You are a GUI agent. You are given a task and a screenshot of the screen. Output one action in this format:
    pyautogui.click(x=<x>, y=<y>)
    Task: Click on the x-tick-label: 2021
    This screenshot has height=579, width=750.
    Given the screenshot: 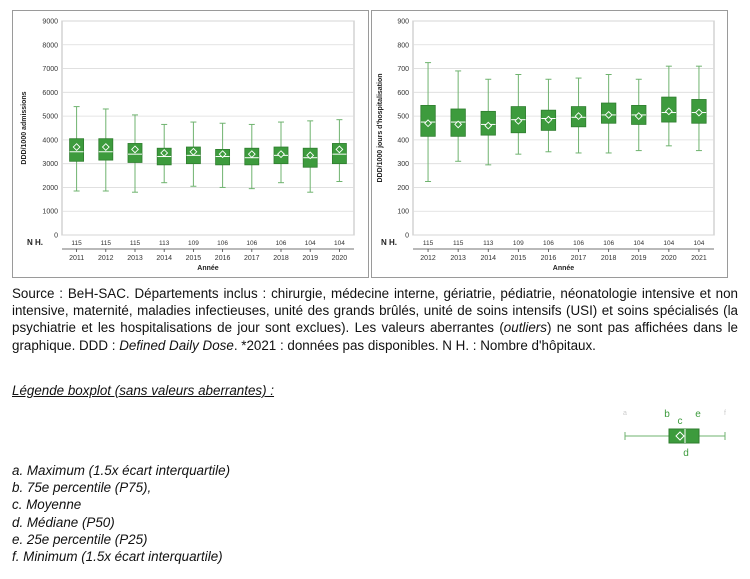 What is the action you would take?
    pyautogui.click(x=699, y=258)
    